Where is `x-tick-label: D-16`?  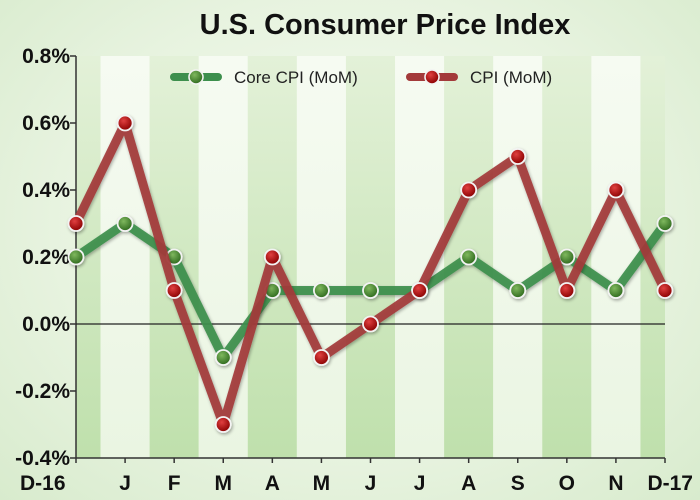
x-tick-label: D-16 is located at coordinates (43, 483).